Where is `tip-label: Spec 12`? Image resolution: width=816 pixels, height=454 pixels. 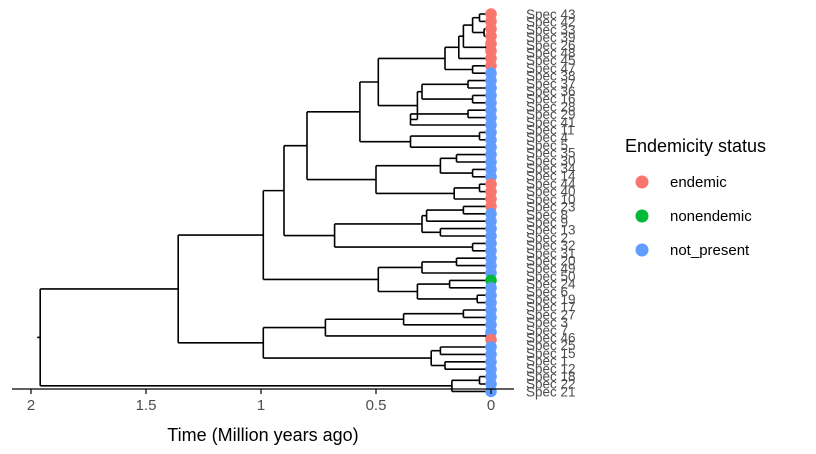 tip-label: Spec 12 is located at coordinates (551, 368).